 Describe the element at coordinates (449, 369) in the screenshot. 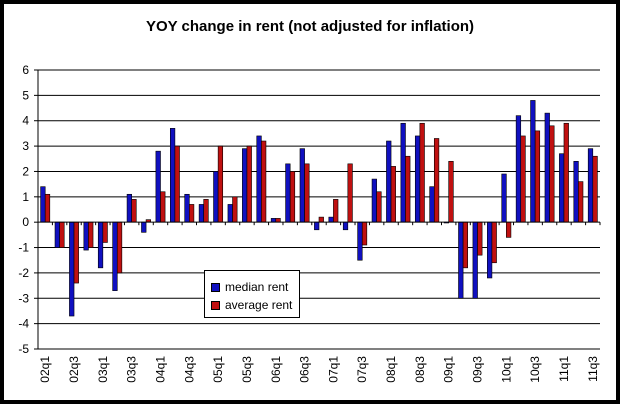

I see `x-tick-label: 09q1` at that location.